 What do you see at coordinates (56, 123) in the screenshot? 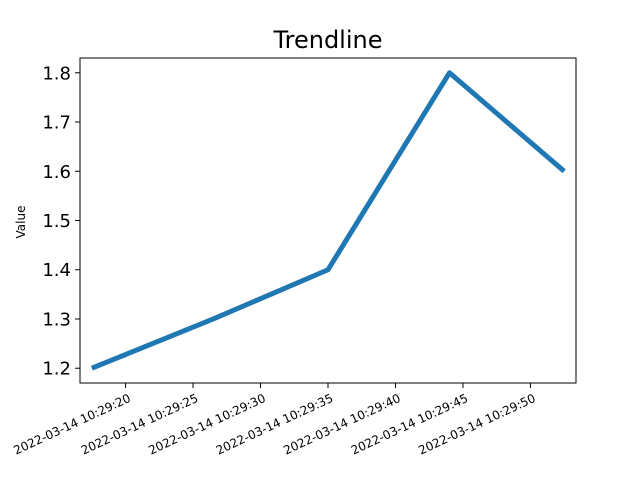
I see `y-tick-label: 1.7` at bounding box center [56, 123].